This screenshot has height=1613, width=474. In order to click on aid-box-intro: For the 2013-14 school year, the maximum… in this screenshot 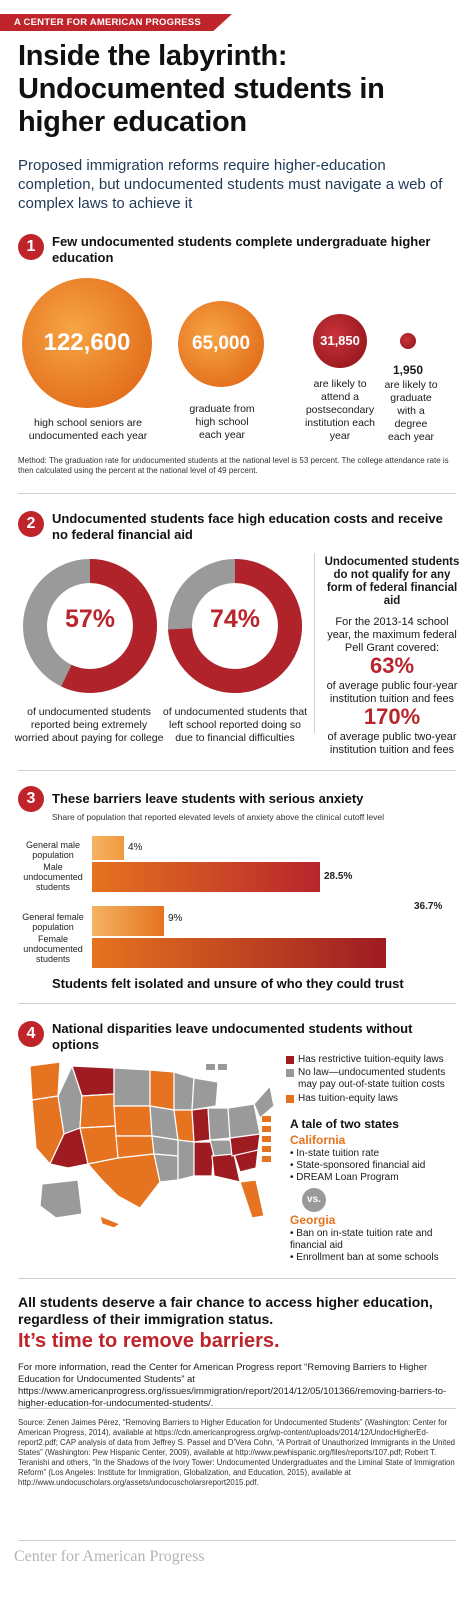, I will do `click(392, 635)`.